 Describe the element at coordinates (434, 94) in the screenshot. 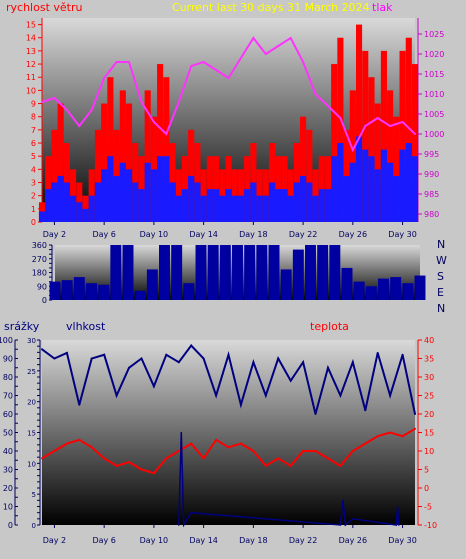

I see `y-tick-label-right: 1010` at that location.